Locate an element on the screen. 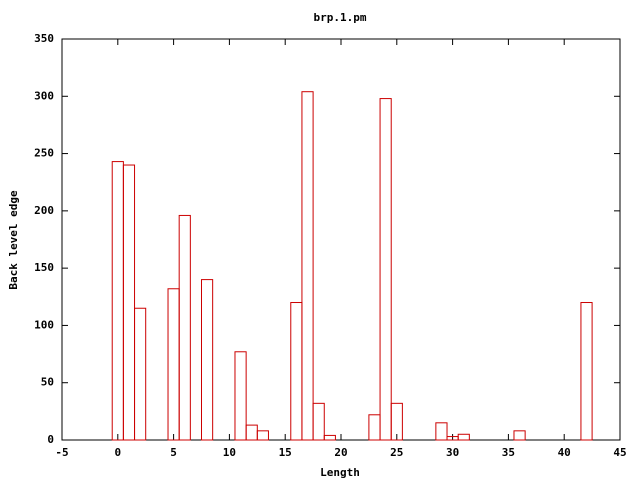  y-tick-label: 300 is located at coordinates (44, 95).